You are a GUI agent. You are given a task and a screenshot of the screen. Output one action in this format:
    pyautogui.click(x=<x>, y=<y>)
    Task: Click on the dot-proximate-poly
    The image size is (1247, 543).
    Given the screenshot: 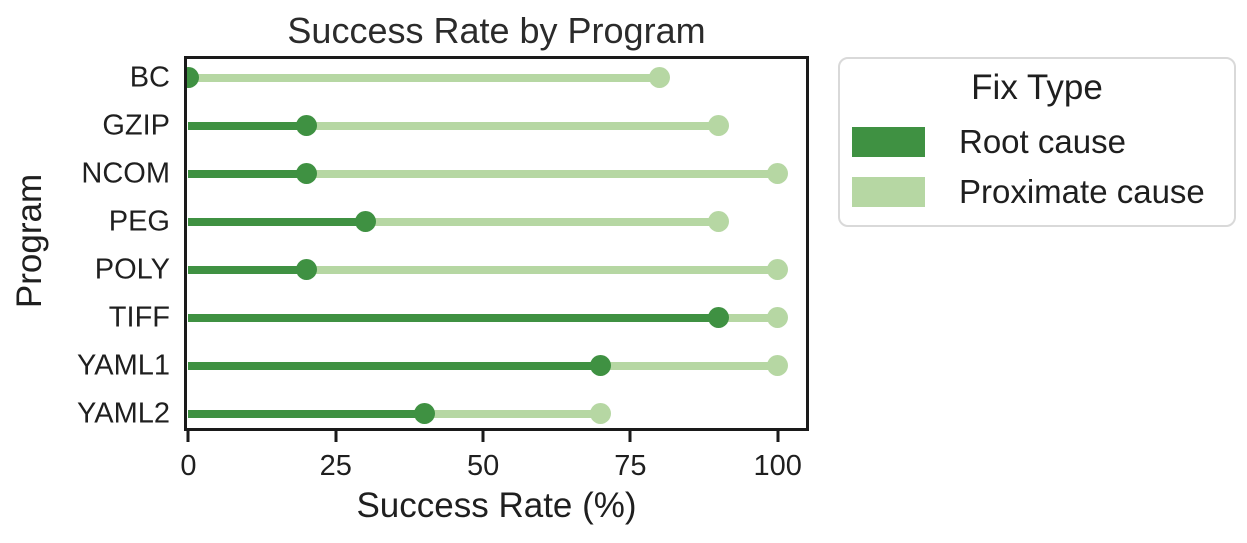 What is the action you would take?
    pyautogui.click(x=778, y=270)
    